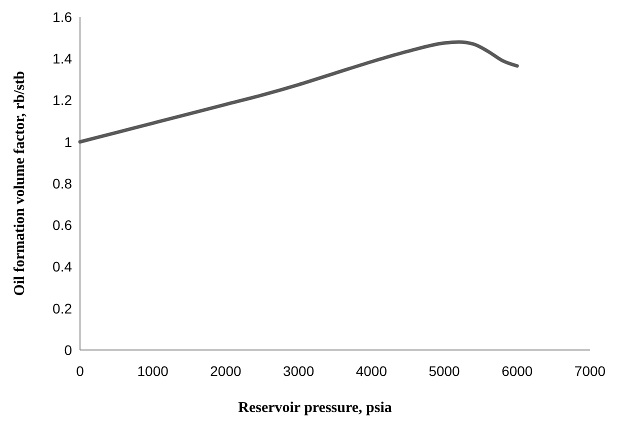  Describe the element at coordinates (315, 408) in the screenshot. I see `x-axis-title: Reservoir pressure, psia` at that location.